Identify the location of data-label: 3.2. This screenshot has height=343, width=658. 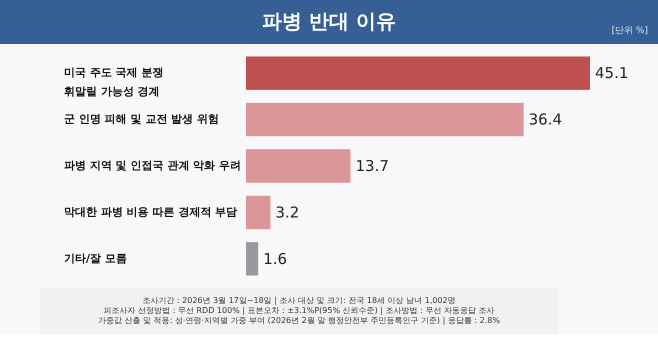
(287, 212).